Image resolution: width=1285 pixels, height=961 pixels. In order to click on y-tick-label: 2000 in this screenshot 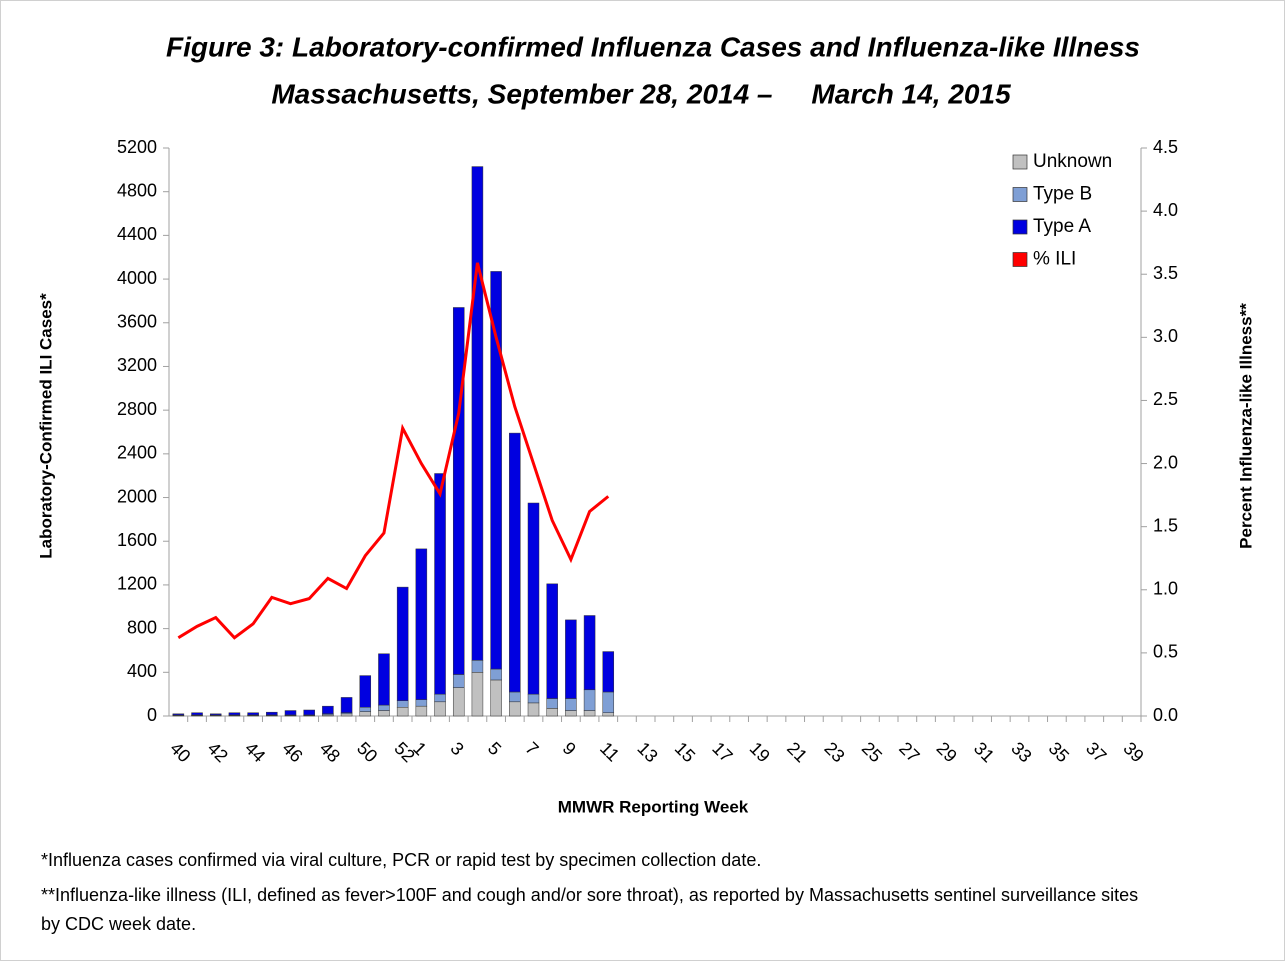, I will do `click(137, 496)`.